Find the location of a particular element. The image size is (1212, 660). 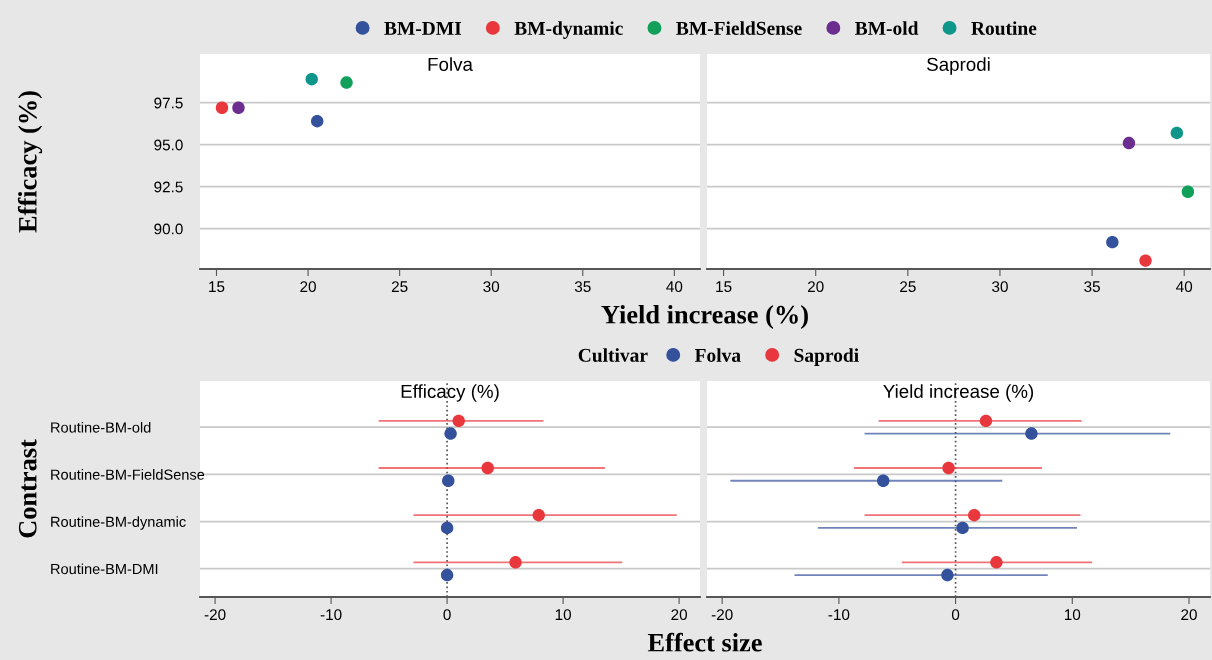

y-tick-label: Routine-BM-old is located at coordinates (101, 427).